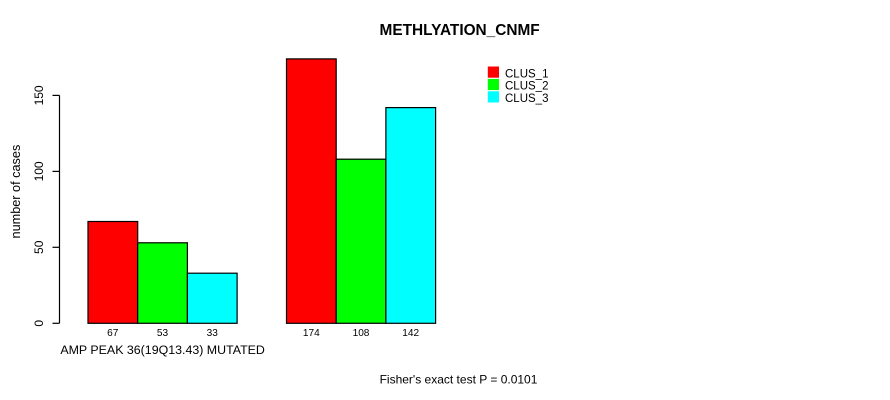 Image resolution: width=890 pixels, height=400 pixels. Describe the element at coordinates (163, 333) in the screenshot. I see `svg-text: 53` at that location.